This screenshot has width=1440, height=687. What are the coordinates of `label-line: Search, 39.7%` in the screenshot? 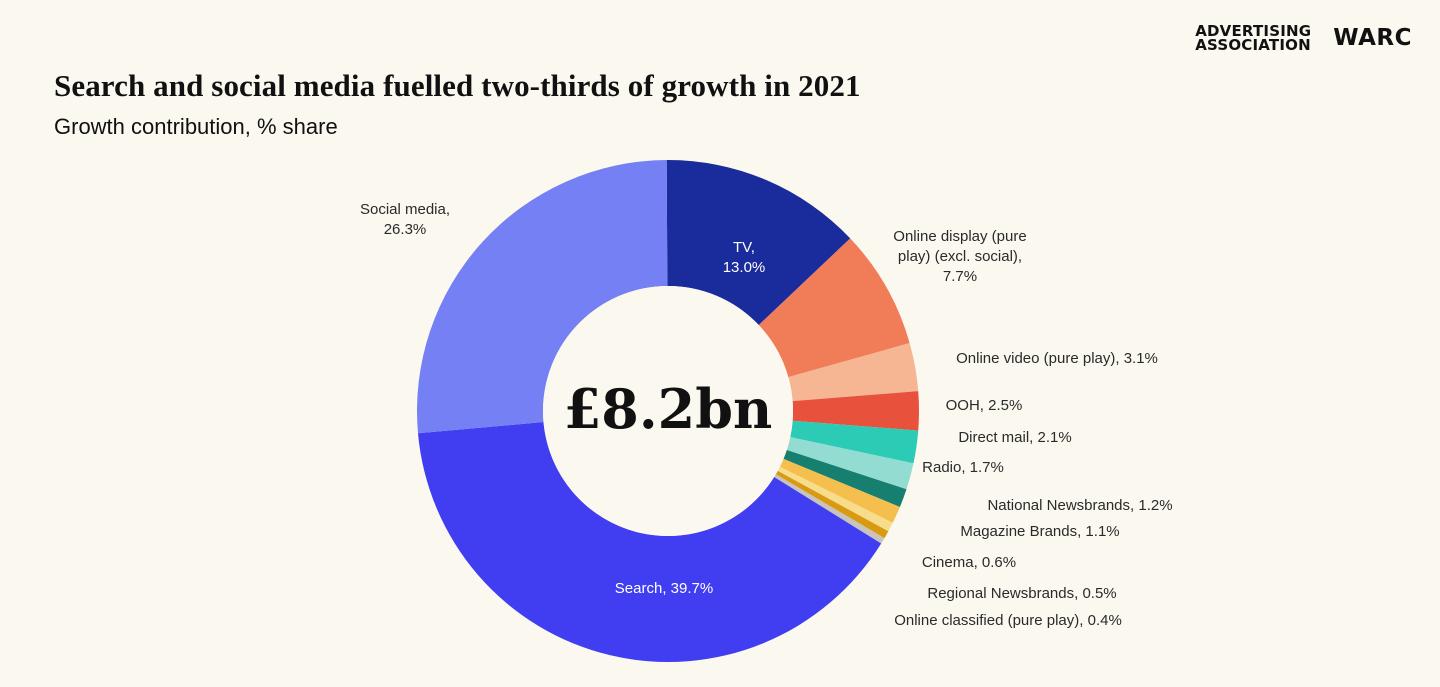 It's located at (664, 588).